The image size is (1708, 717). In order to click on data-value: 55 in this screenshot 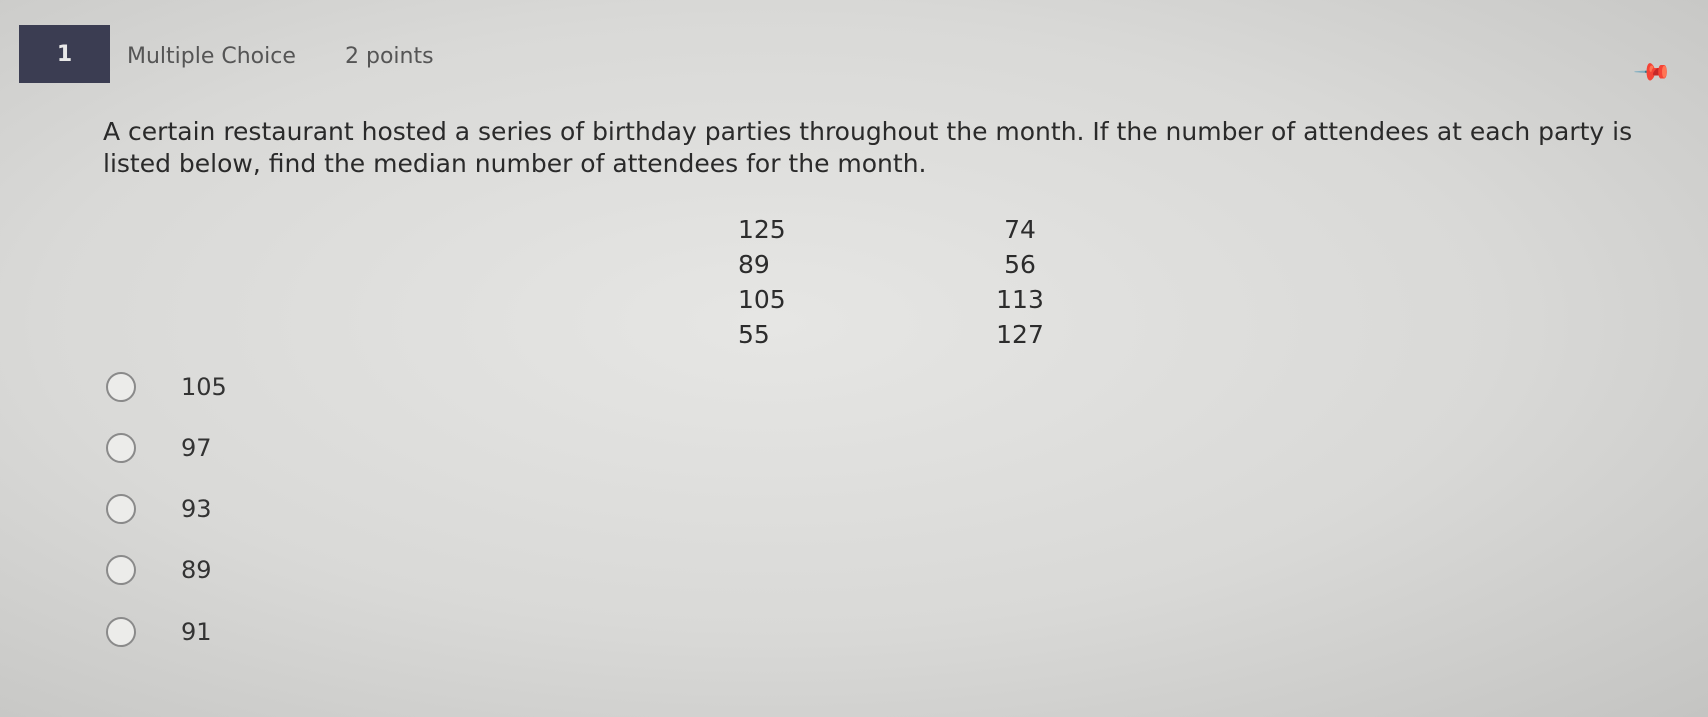, I will do `click(754, 334)`.